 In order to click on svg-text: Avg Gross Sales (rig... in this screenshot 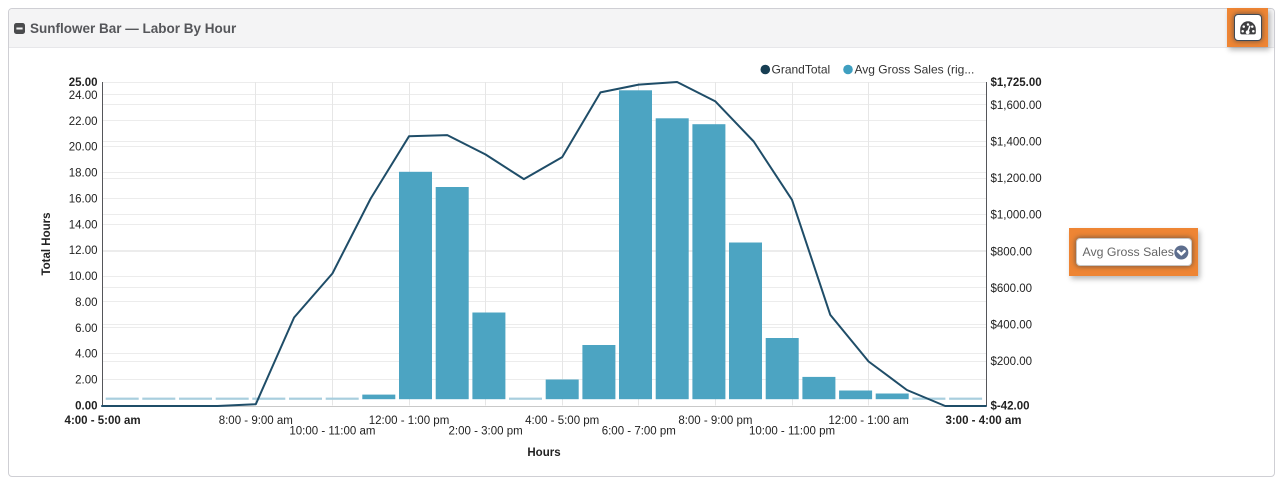, I will do `click(915, 70)`.